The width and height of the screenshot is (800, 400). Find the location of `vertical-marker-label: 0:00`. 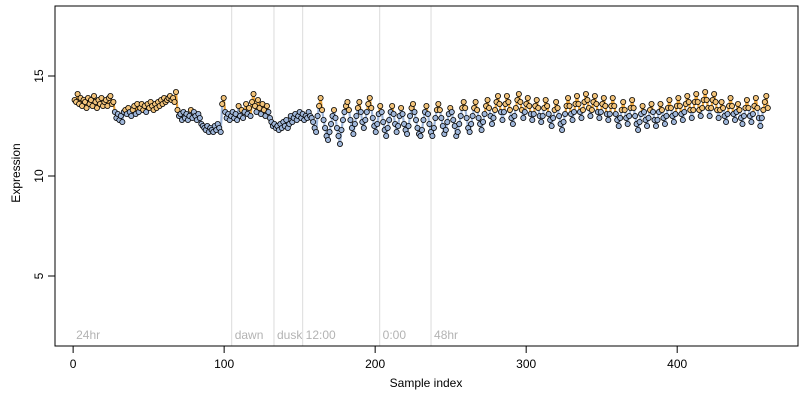

vertical-marker-label: 0:00 is located at coordinates (395, 335).